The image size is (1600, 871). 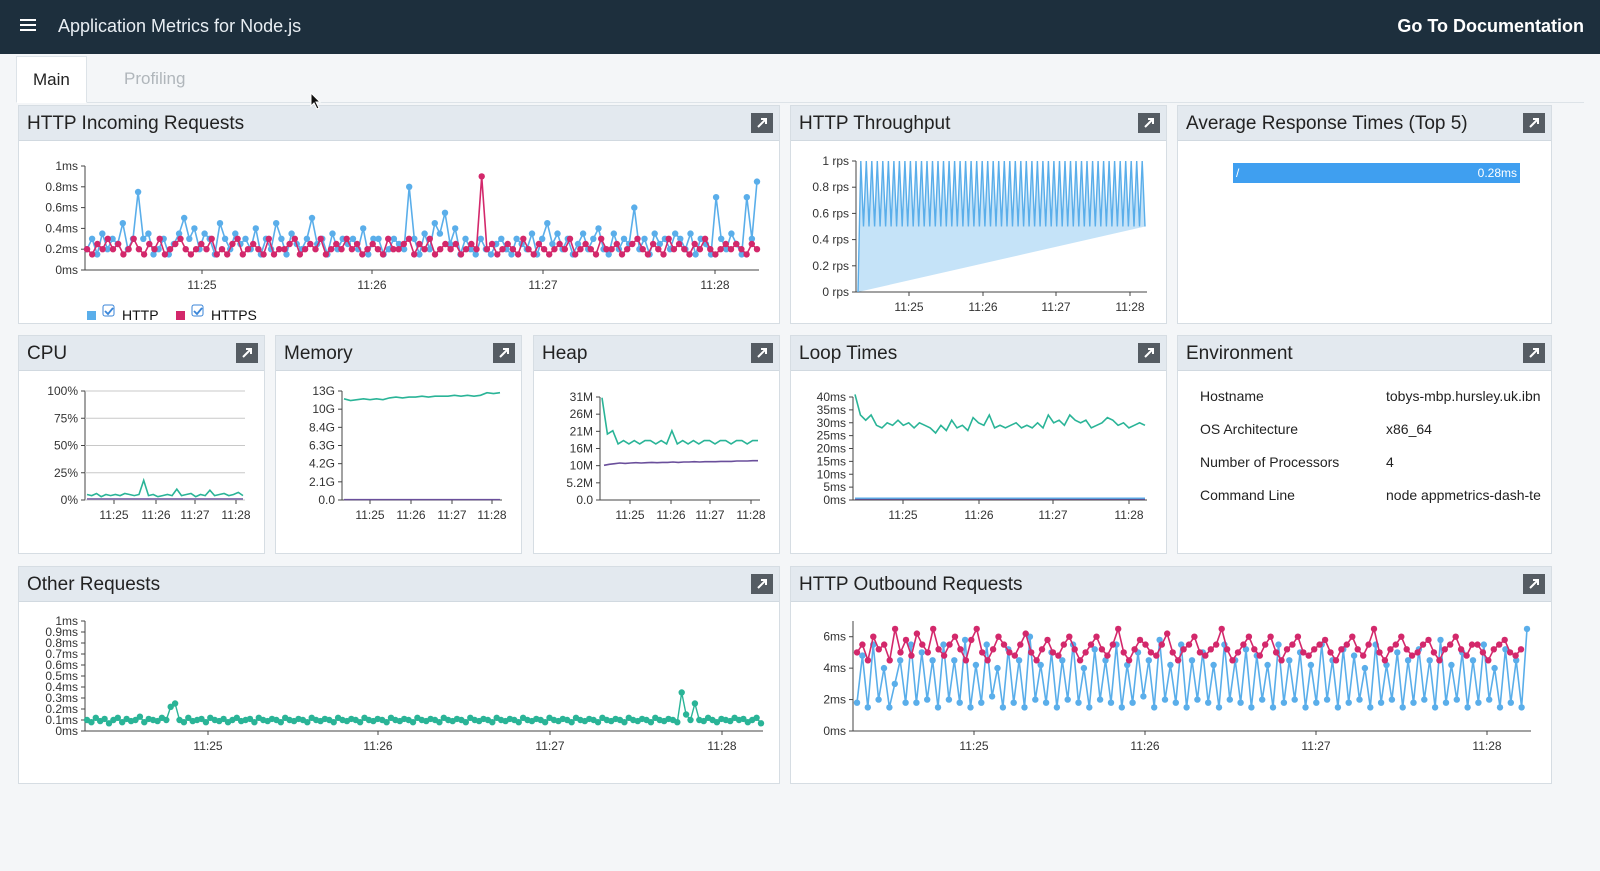 I want to click on y-tick-label: 2ms, so click(x=834, y=700).